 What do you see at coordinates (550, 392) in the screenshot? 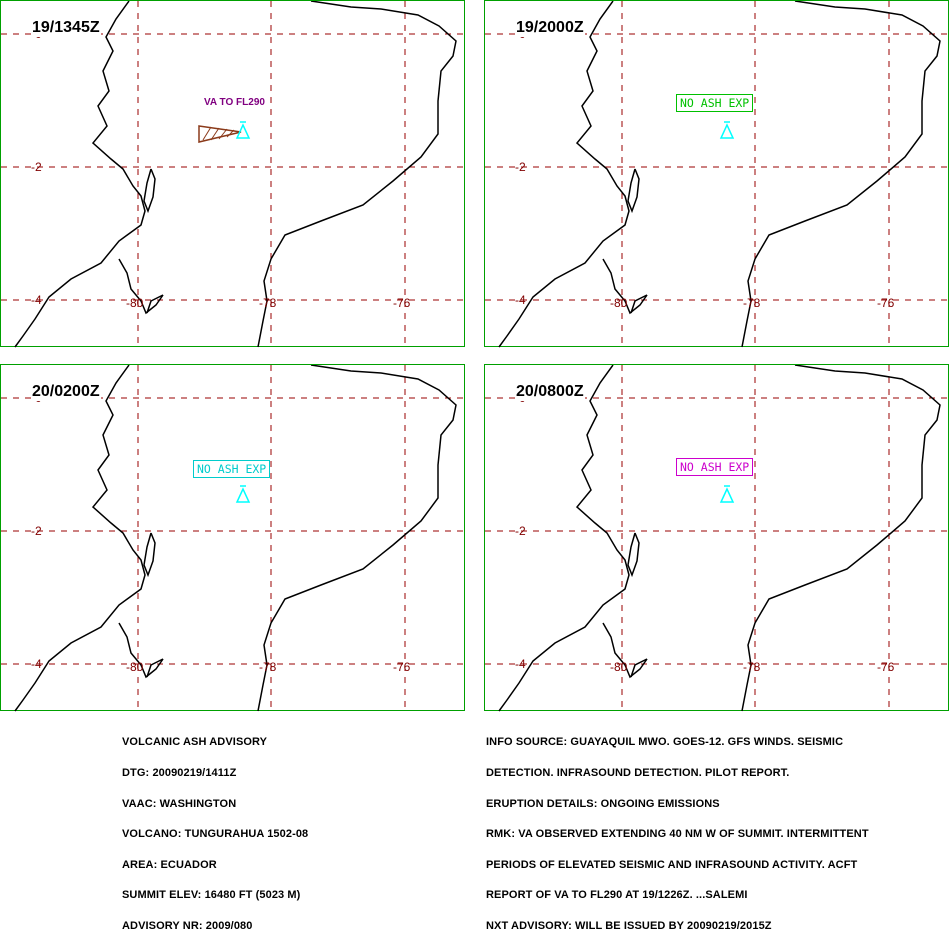
I see `panel-time-label: 20/0800Z` at bounding box center [550, 392].